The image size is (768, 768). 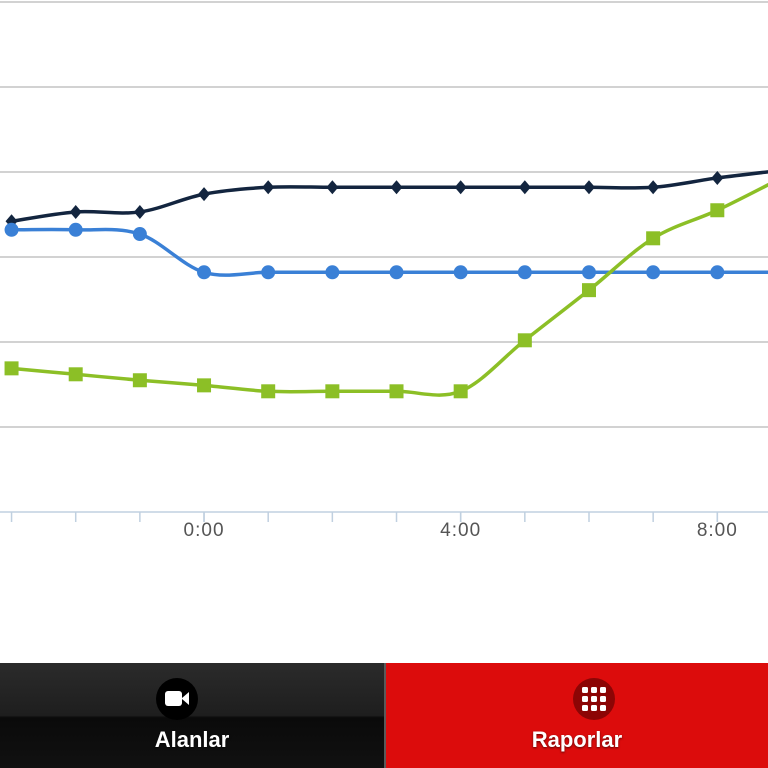 What do you see at coordinates (389, 197) in the screenshot?
I see `series-line` at bounding box center [389, 197].